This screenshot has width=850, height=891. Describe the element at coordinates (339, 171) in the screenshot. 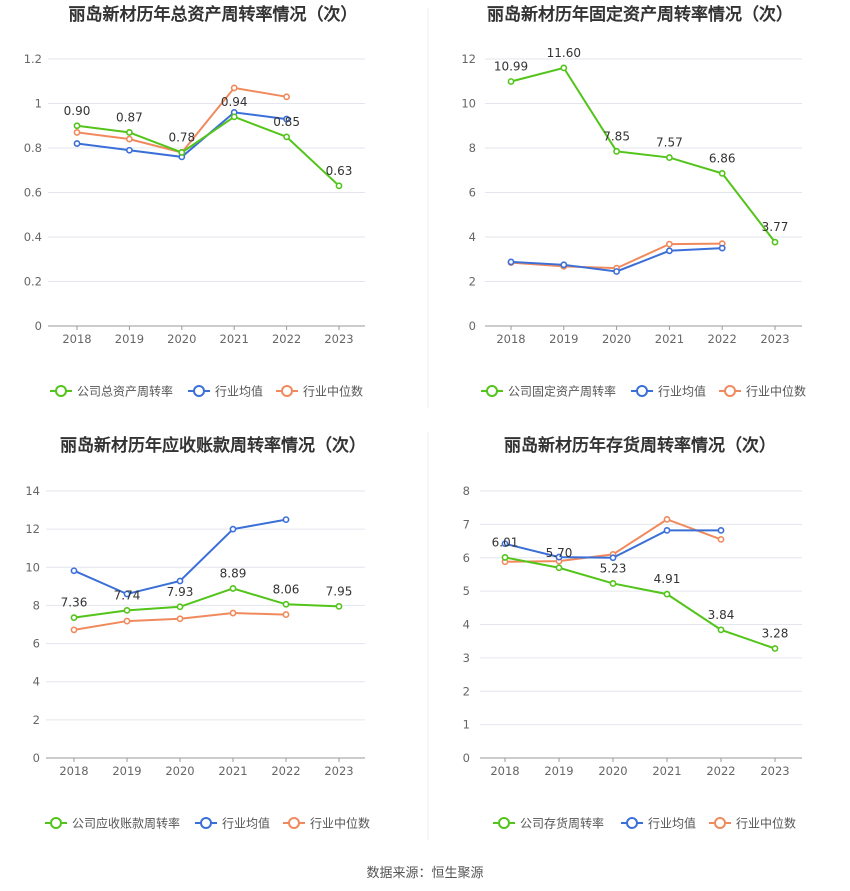

I see `data-label: 0.63` at that location.